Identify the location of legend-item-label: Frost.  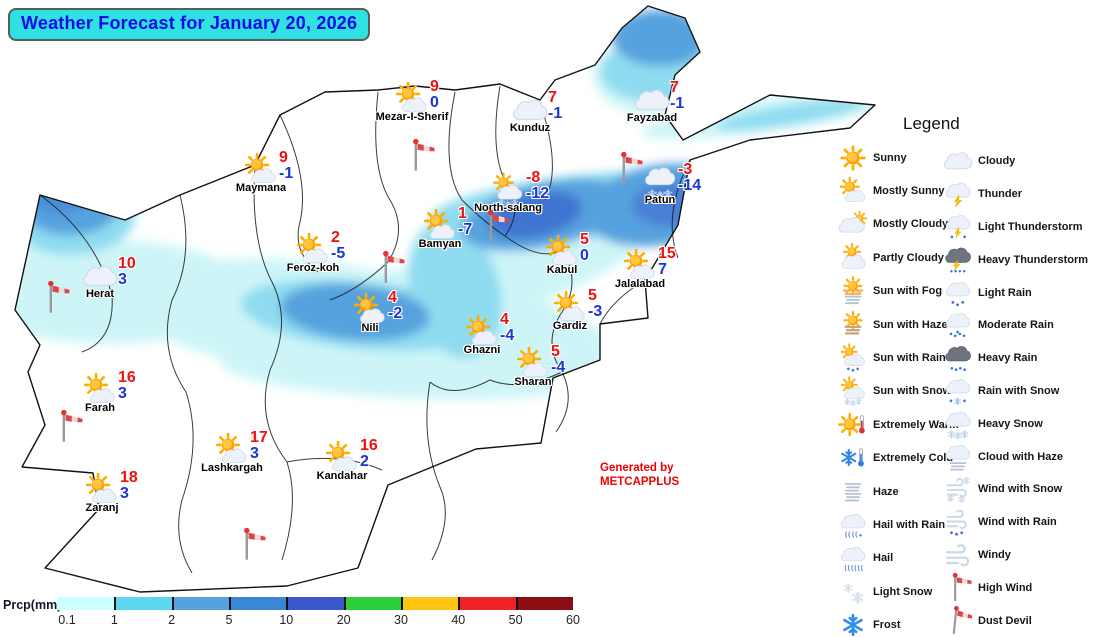
(887, 625).